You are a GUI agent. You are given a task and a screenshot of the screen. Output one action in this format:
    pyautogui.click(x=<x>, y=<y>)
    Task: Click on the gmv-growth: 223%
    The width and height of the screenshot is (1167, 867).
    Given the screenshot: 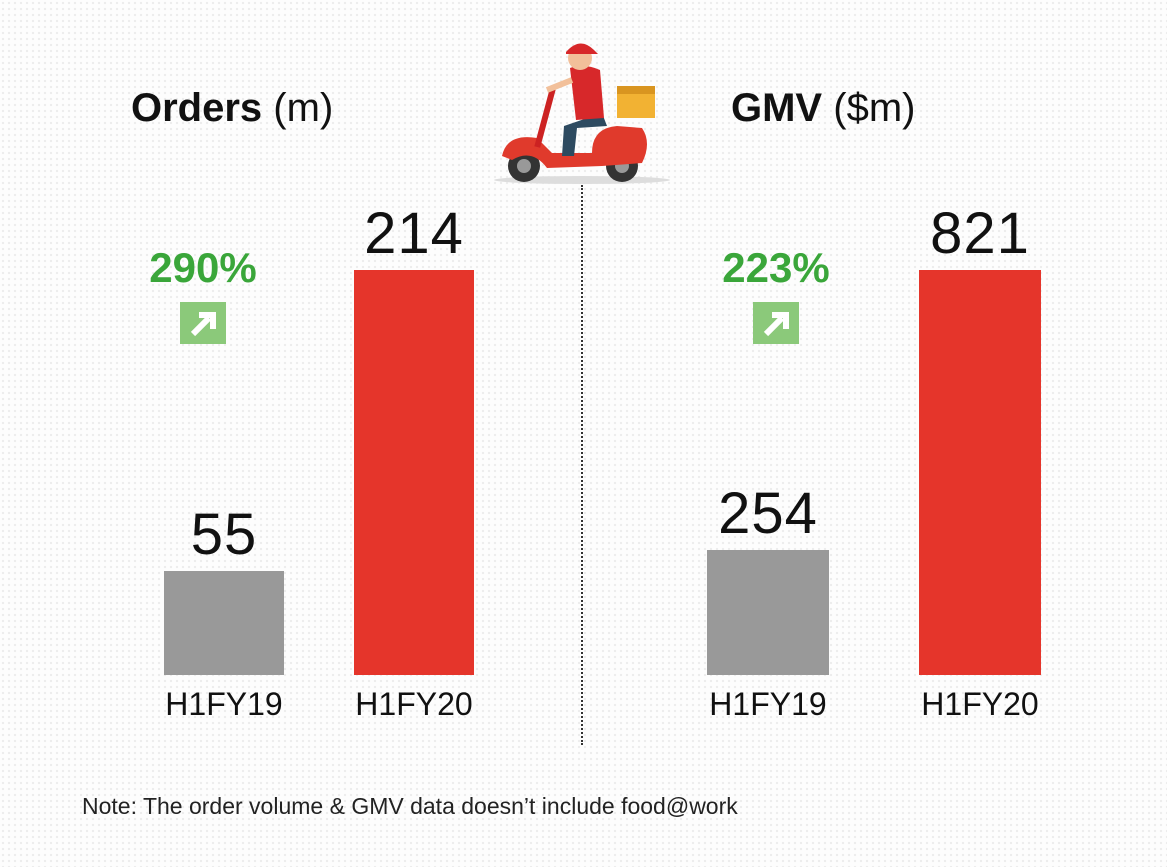 What is the action you would take?
    pyautogui.click(x=776, y=267)
    